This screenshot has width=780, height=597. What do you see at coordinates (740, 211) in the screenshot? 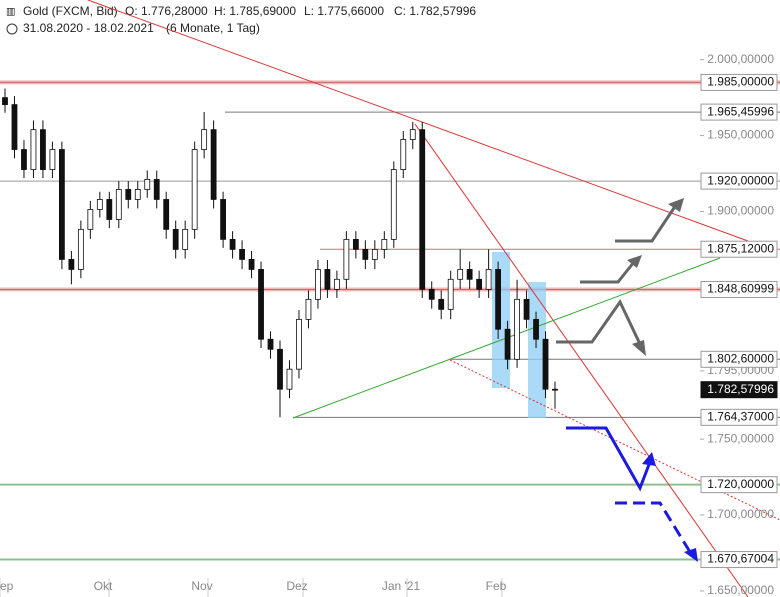
I see `y-tick-label: 1.900,00000` at bounding box center [740, 211].